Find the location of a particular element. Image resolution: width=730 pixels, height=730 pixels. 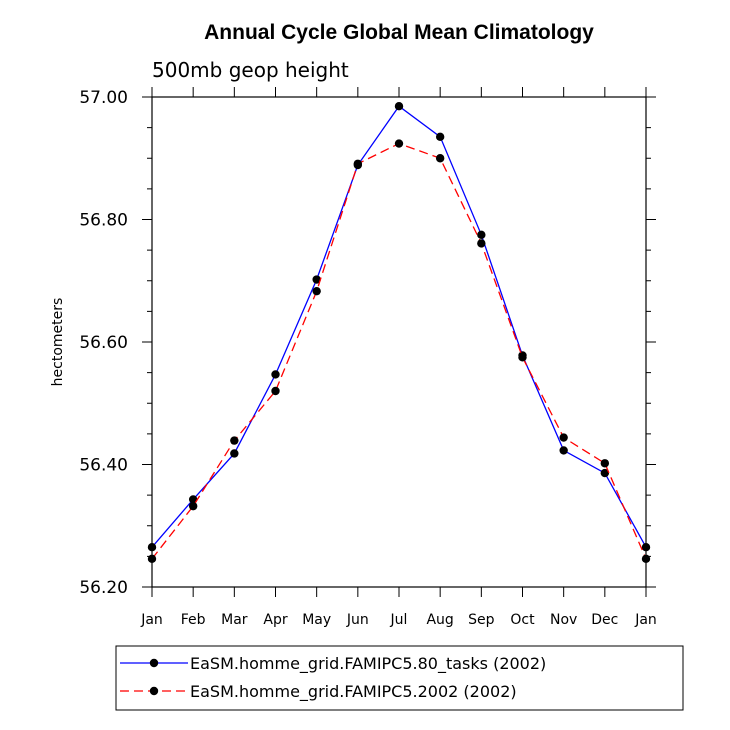

y-tick-label: 56.40 is located at coordinates (103, 466).